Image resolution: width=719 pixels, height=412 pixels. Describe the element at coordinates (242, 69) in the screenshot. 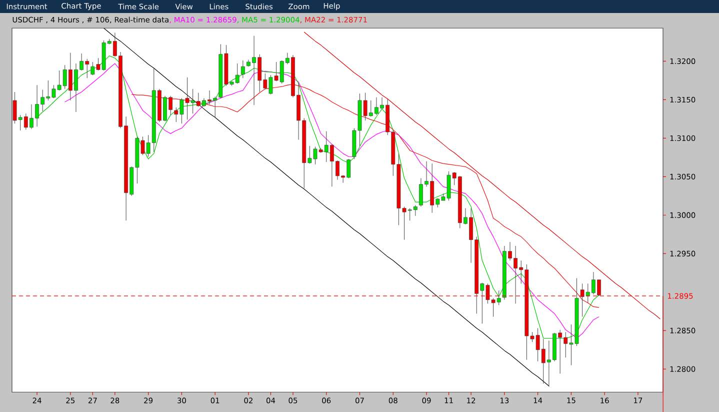

I see `candlestick` at that location.